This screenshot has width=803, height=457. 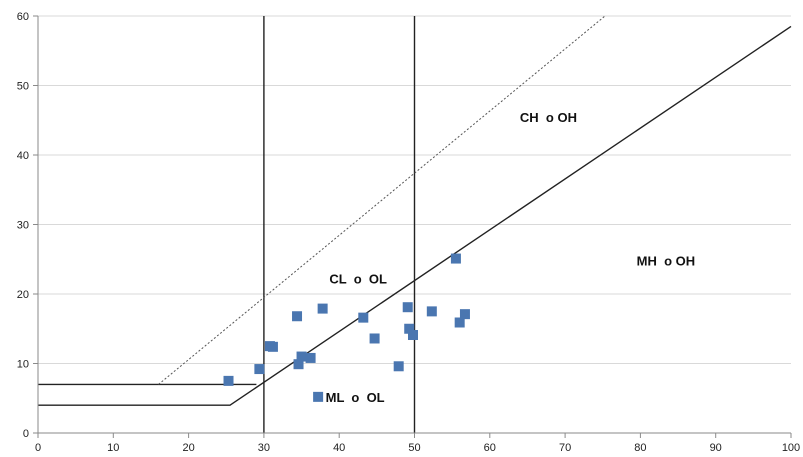 What do you see at coordinates (414, 448) in the screenshot?
I see `x-tick-label-50: 50` at bounding box center [414, 448].